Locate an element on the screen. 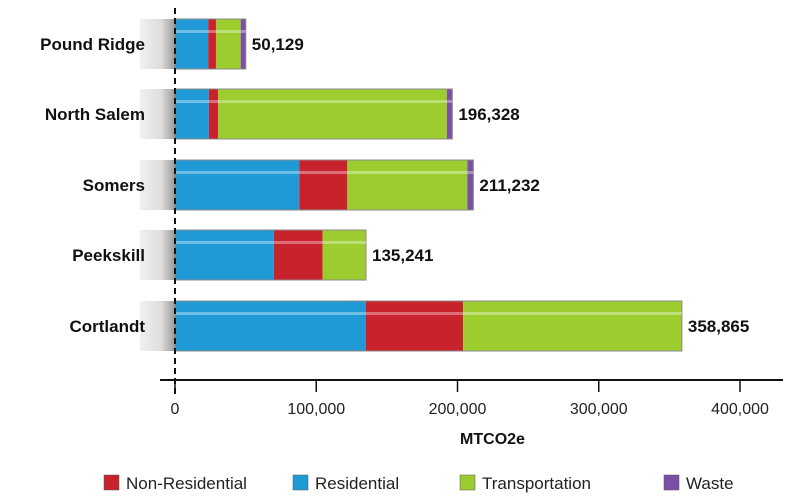 The height and width of the screenshot is (500, 786). category-label-2: Somers is located at coordinates (114, 185).